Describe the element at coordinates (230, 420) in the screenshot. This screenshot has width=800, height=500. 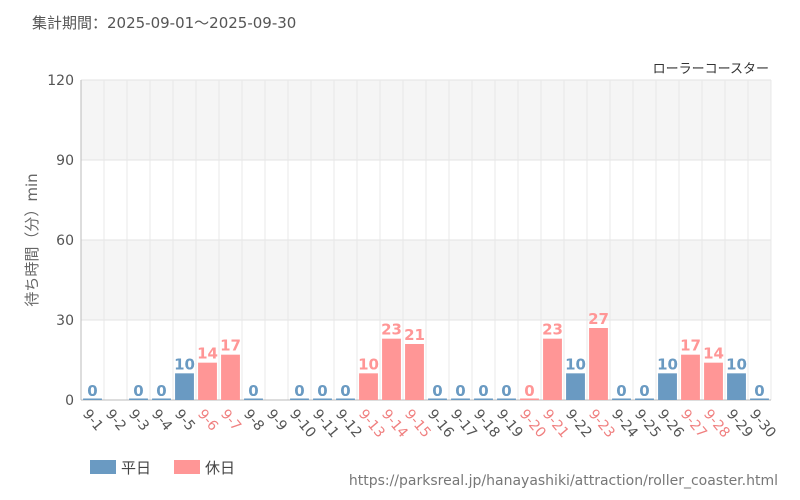
I see `x-tick-label: 9-7` at that location.